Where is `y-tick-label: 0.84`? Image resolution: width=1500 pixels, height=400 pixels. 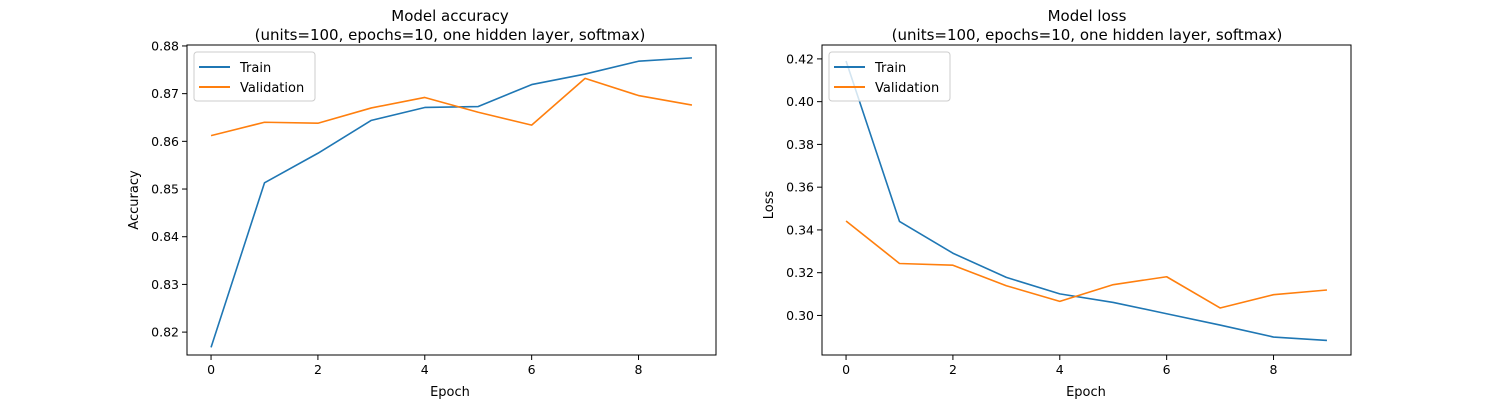 y-tick-label: 0.84 is located at coordinates (165, 236).